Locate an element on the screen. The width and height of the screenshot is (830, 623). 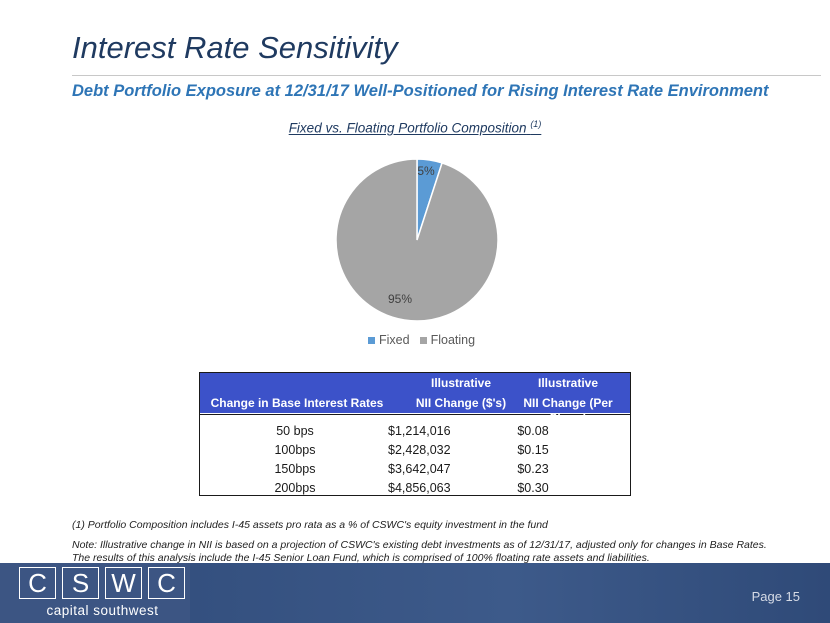
pie-slice-floating is located at coordinates (417, 240).